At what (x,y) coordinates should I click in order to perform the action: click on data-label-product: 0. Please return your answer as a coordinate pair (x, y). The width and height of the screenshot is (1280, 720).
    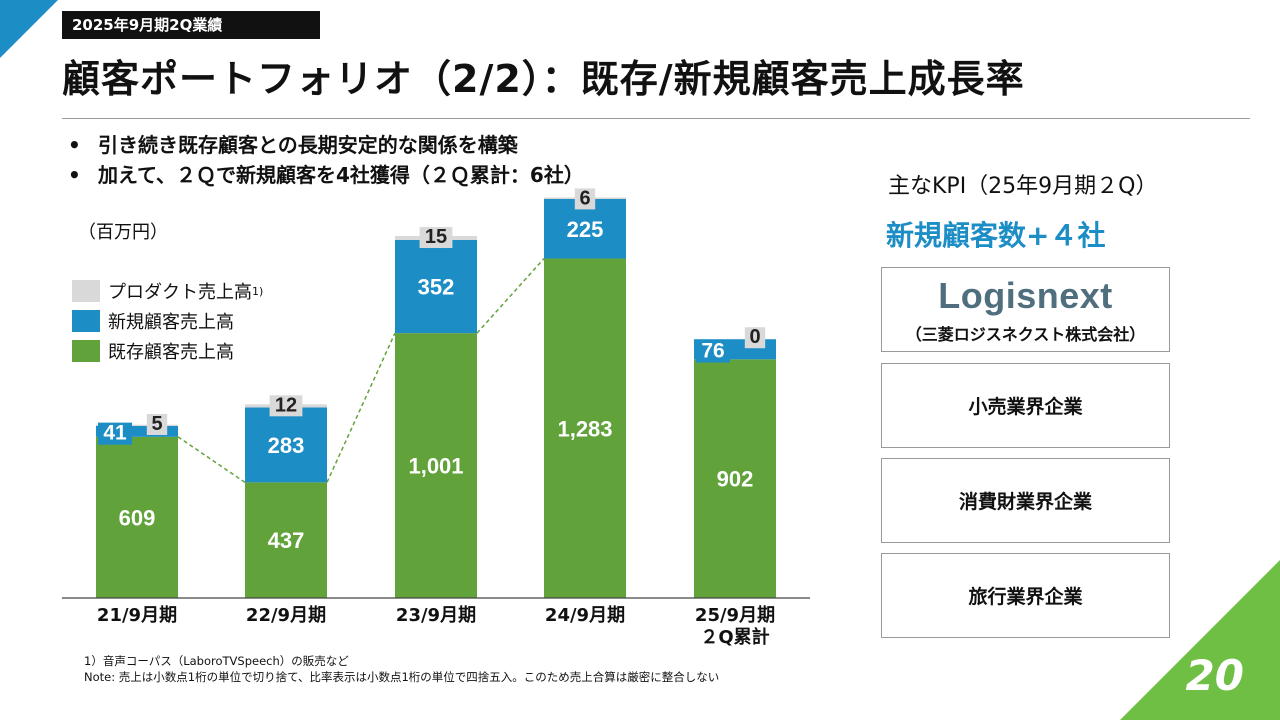
    Looking at the image, I should click on (754, 337).